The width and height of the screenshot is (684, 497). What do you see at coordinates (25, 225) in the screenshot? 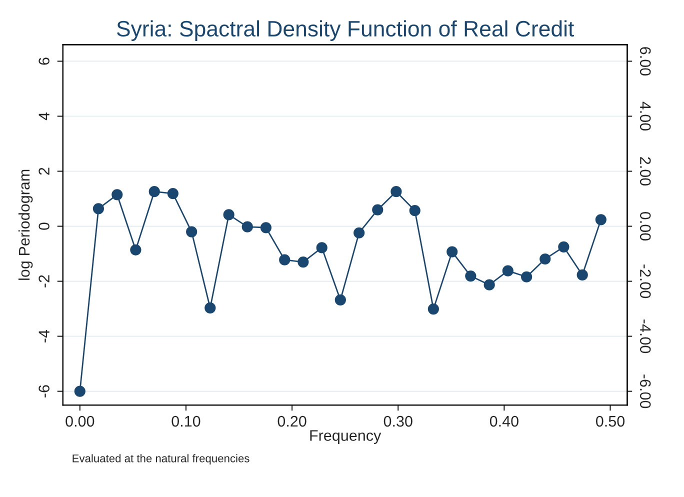
I see `y-axis-title: log Periodogram` at bounding box center [25, 225].